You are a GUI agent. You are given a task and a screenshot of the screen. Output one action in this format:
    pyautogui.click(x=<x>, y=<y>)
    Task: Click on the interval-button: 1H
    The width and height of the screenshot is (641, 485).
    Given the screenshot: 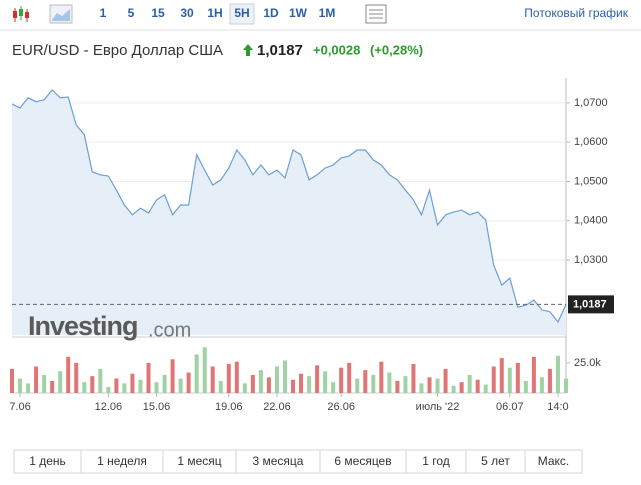 What is the action you would take?
    pyautogui.click(x=214, y=13)
    